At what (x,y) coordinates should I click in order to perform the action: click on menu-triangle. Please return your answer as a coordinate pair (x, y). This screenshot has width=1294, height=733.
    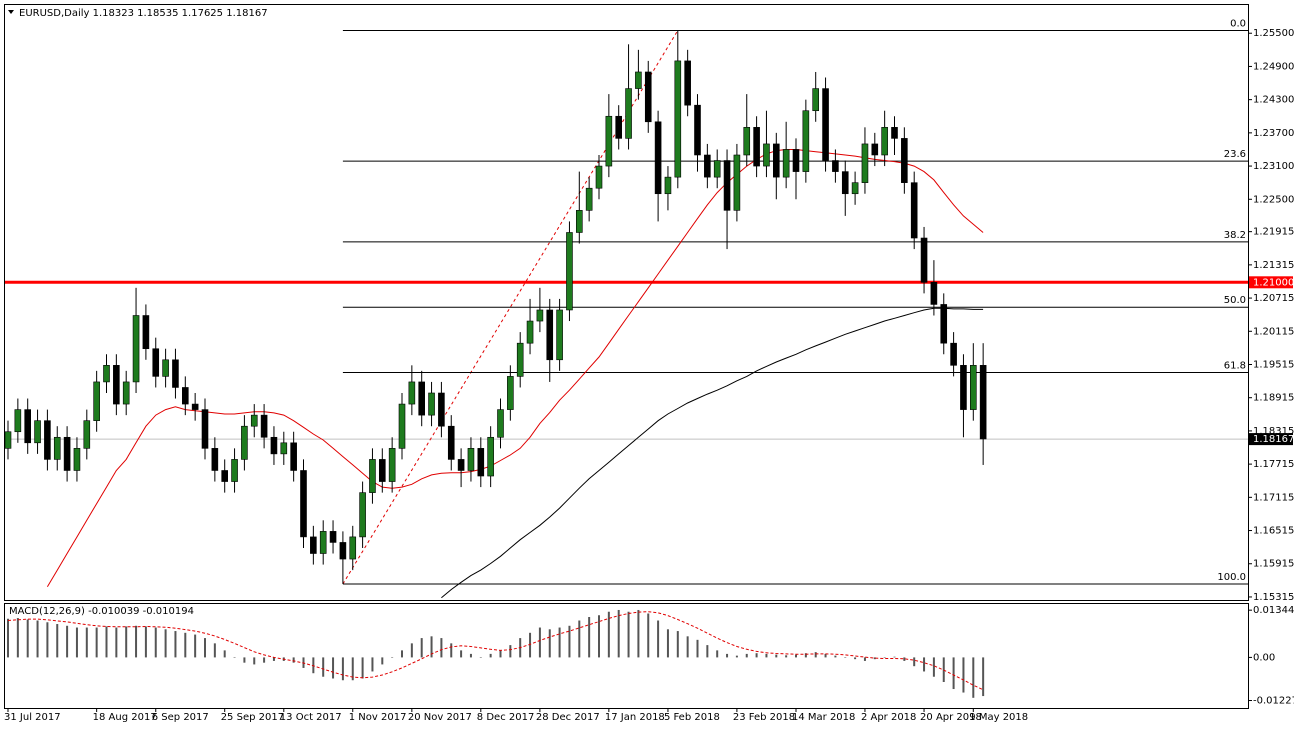
    Looking at the image, I should click on (11, 12).